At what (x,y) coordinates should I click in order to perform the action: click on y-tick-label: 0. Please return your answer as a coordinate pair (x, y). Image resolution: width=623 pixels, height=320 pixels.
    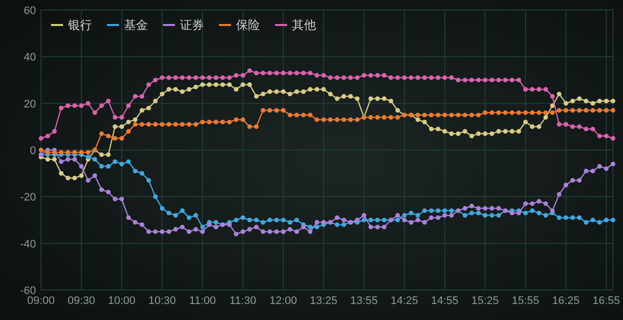
    Looking at the image, I should click on (33, 151).